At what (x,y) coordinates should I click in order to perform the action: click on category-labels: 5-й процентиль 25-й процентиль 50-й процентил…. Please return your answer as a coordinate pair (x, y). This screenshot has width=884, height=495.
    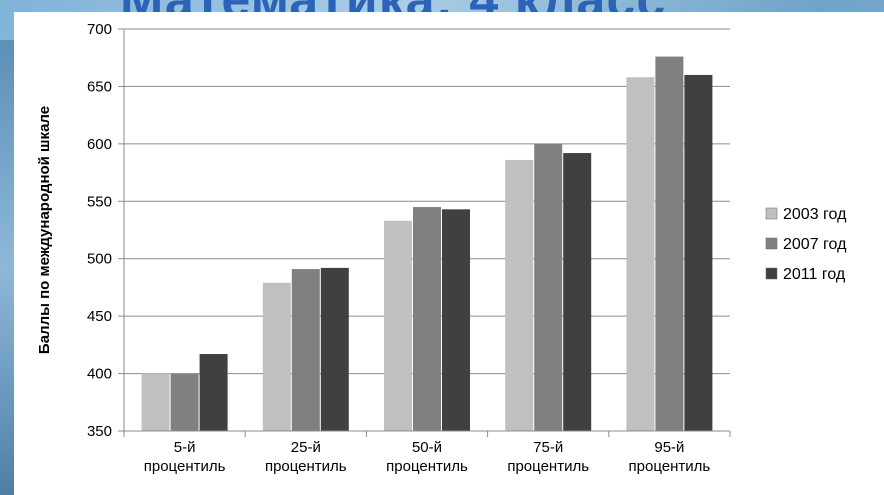
    Looking at the image, I should click on (427, 457).